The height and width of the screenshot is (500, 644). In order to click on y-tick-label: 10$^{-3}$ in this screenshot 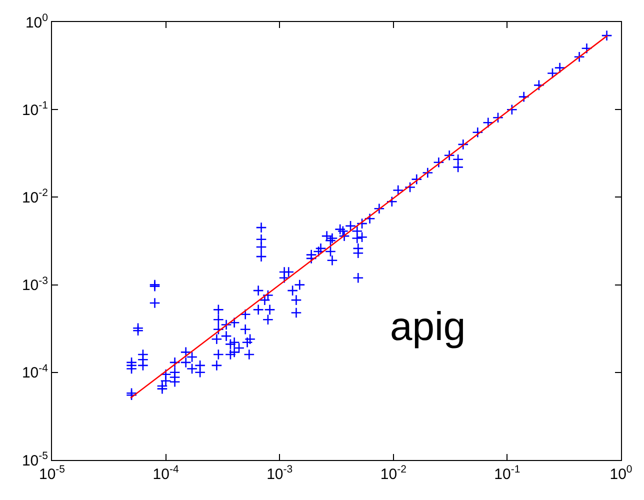, I will do `click(35, 284)`.